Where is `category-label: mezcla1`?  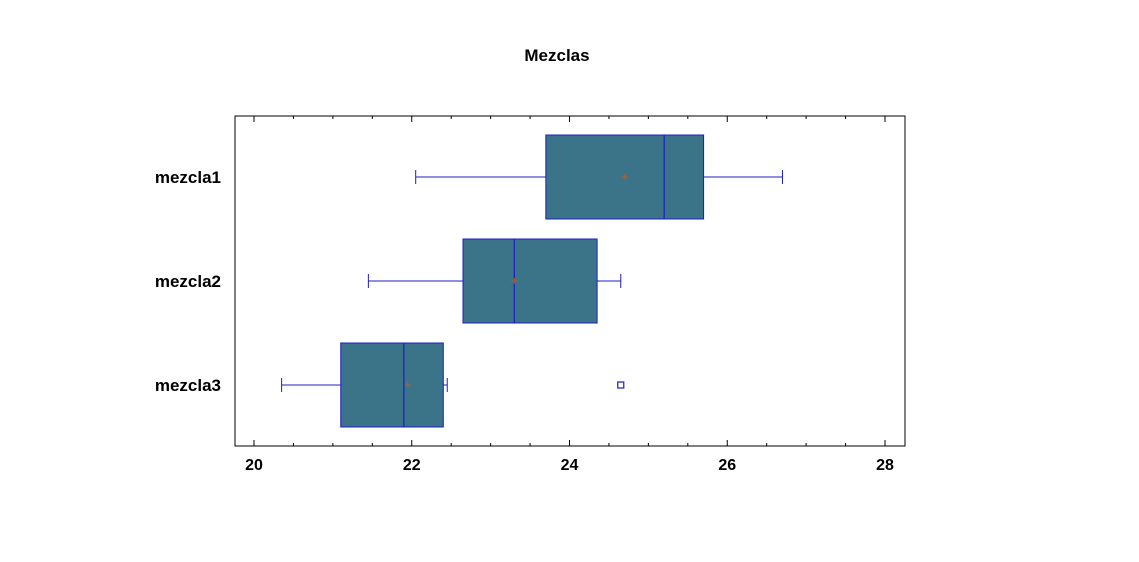 category-label: mezcla1 is located at coordinates (188, 177).